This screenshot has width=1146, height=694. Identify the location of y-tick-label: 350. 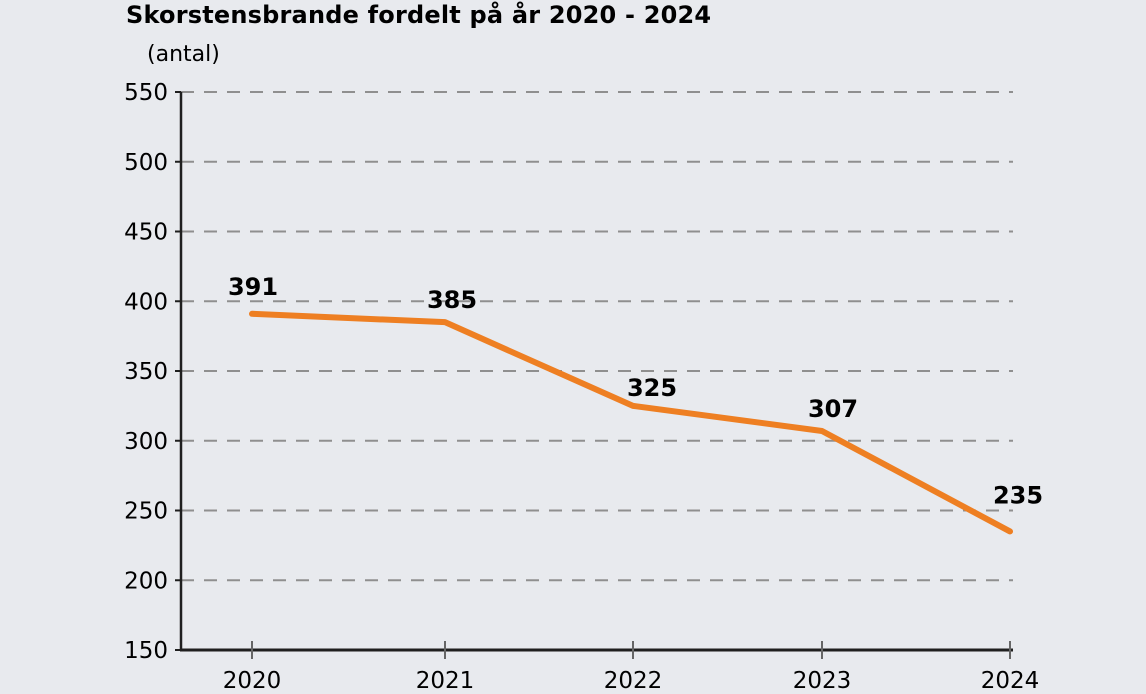
(146, 372).